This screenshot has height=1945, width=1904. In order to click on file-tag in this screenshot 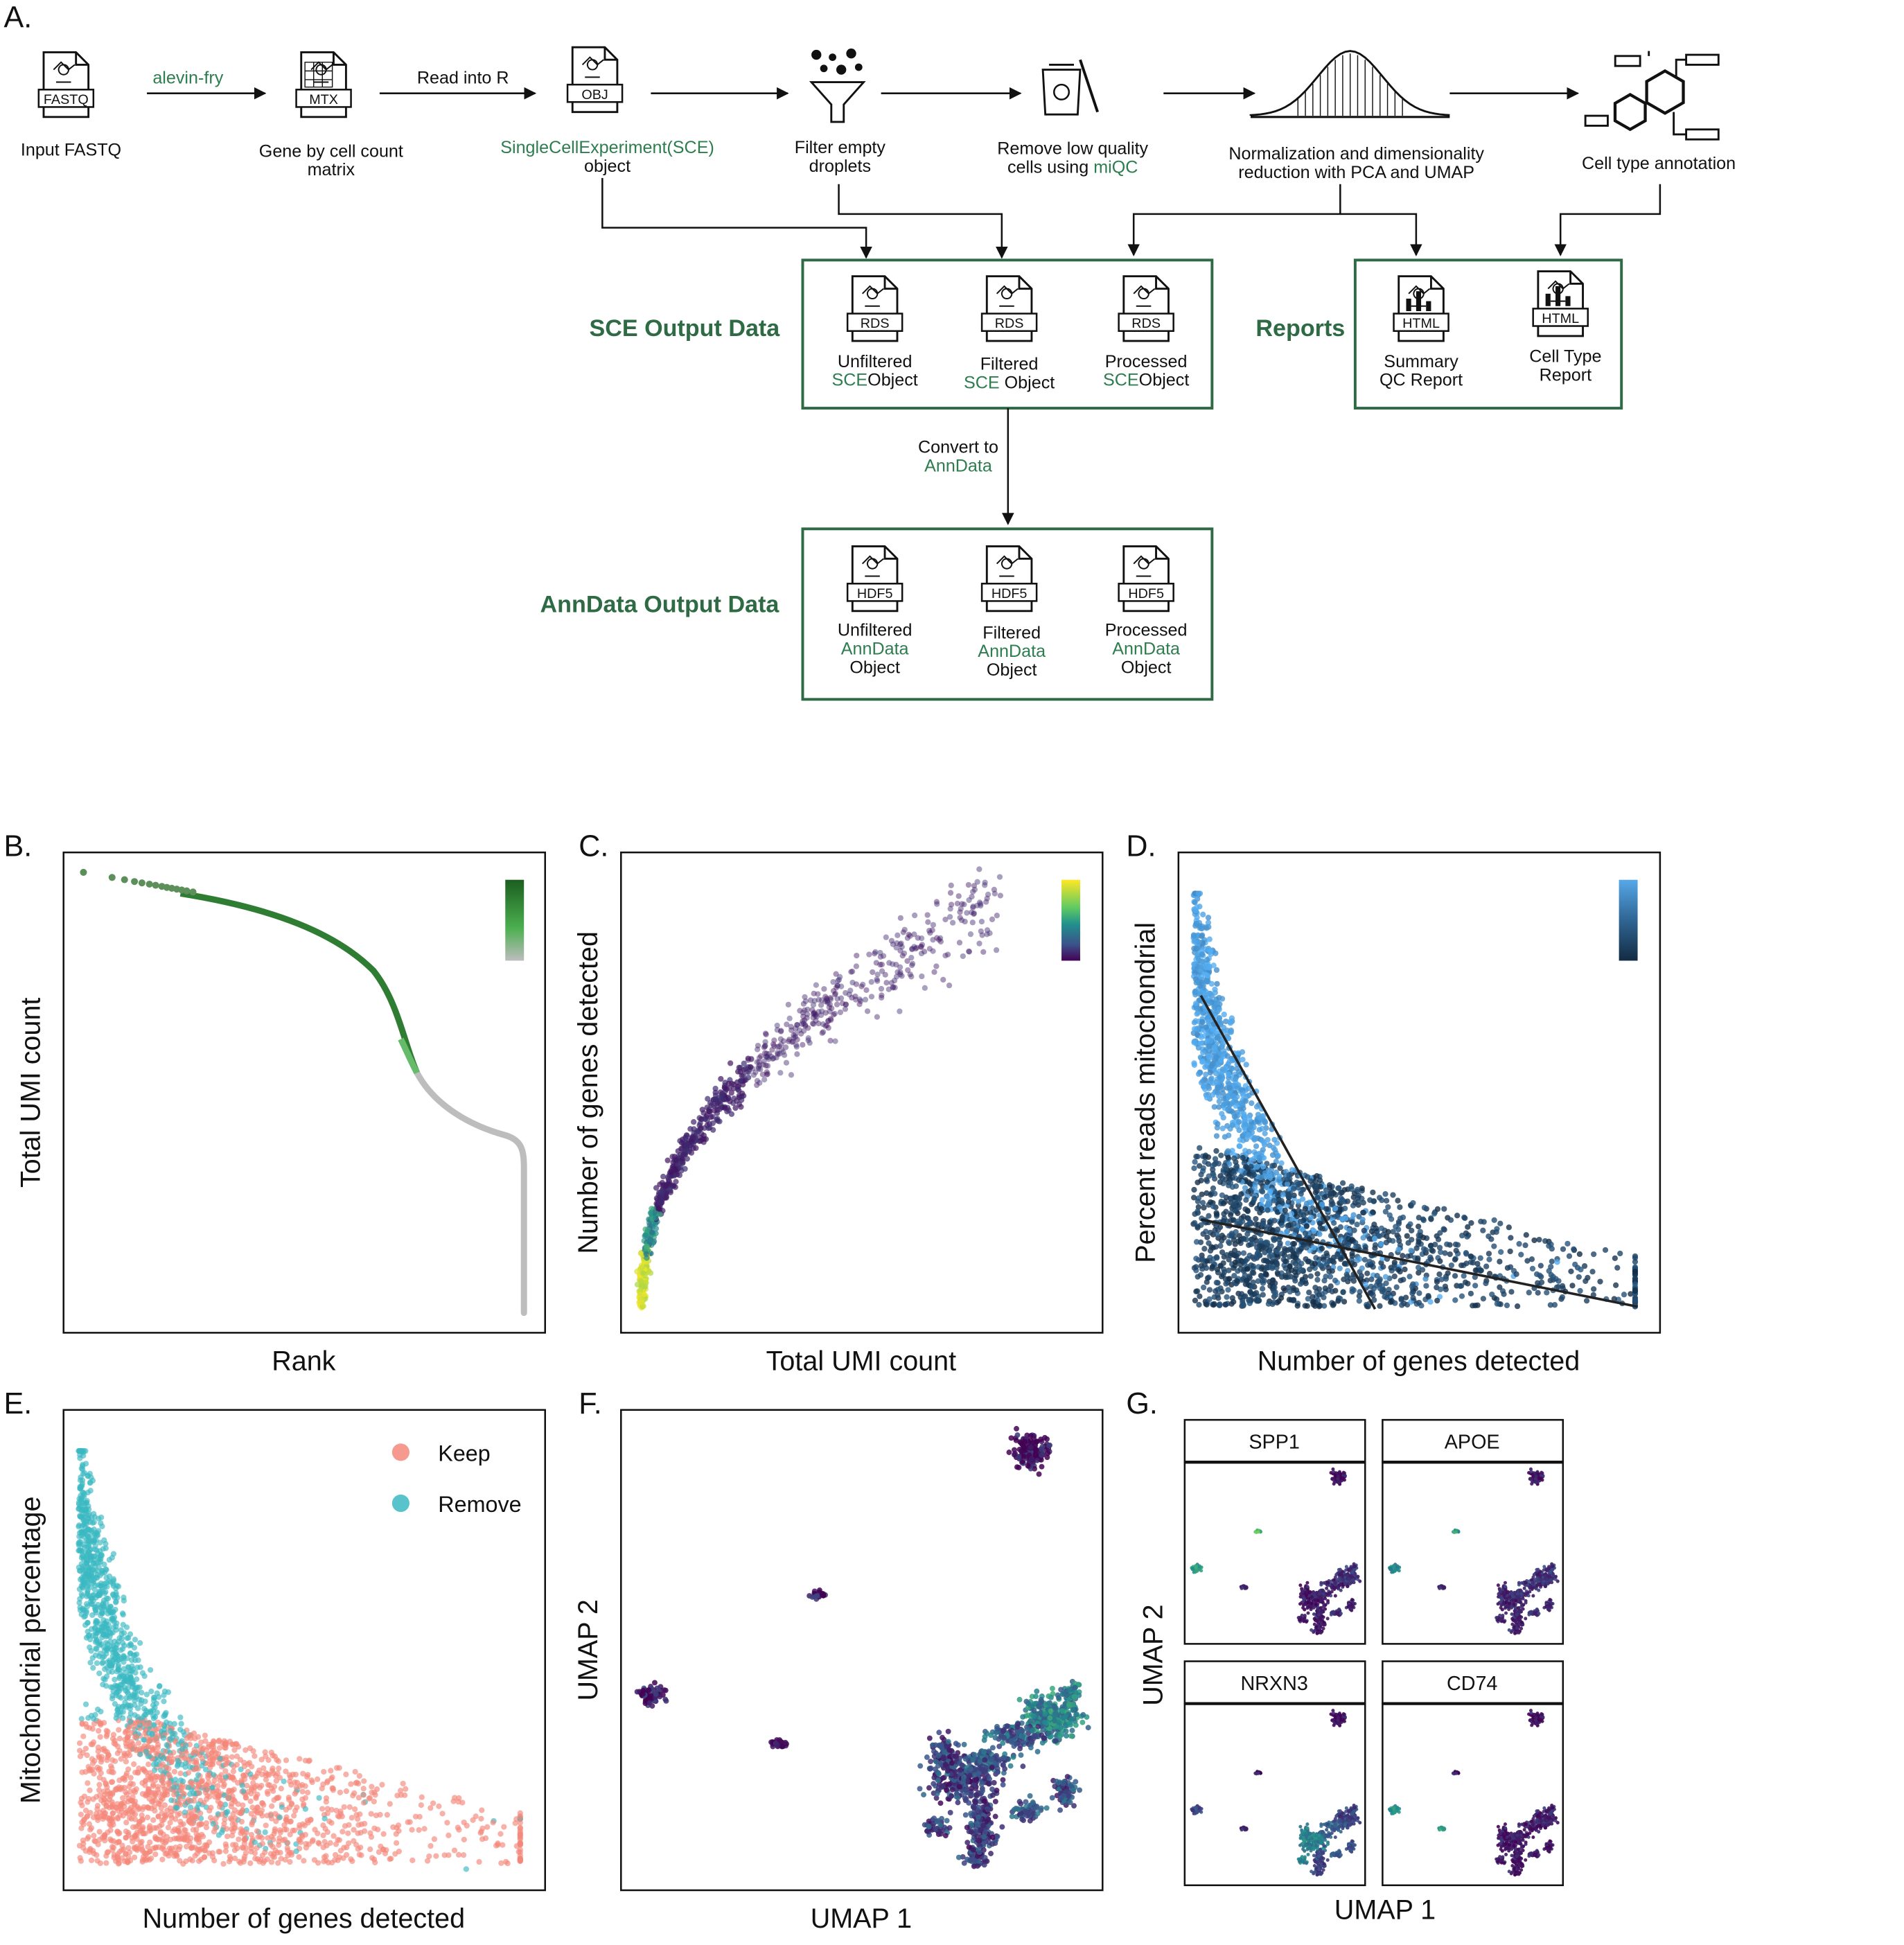, I will do `click(66, 98)`.